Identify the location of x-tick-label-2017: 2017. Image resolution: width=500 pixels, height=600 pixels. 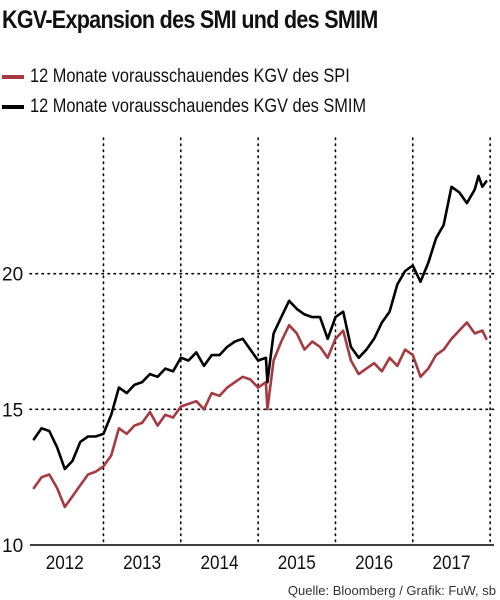
(451, 562).